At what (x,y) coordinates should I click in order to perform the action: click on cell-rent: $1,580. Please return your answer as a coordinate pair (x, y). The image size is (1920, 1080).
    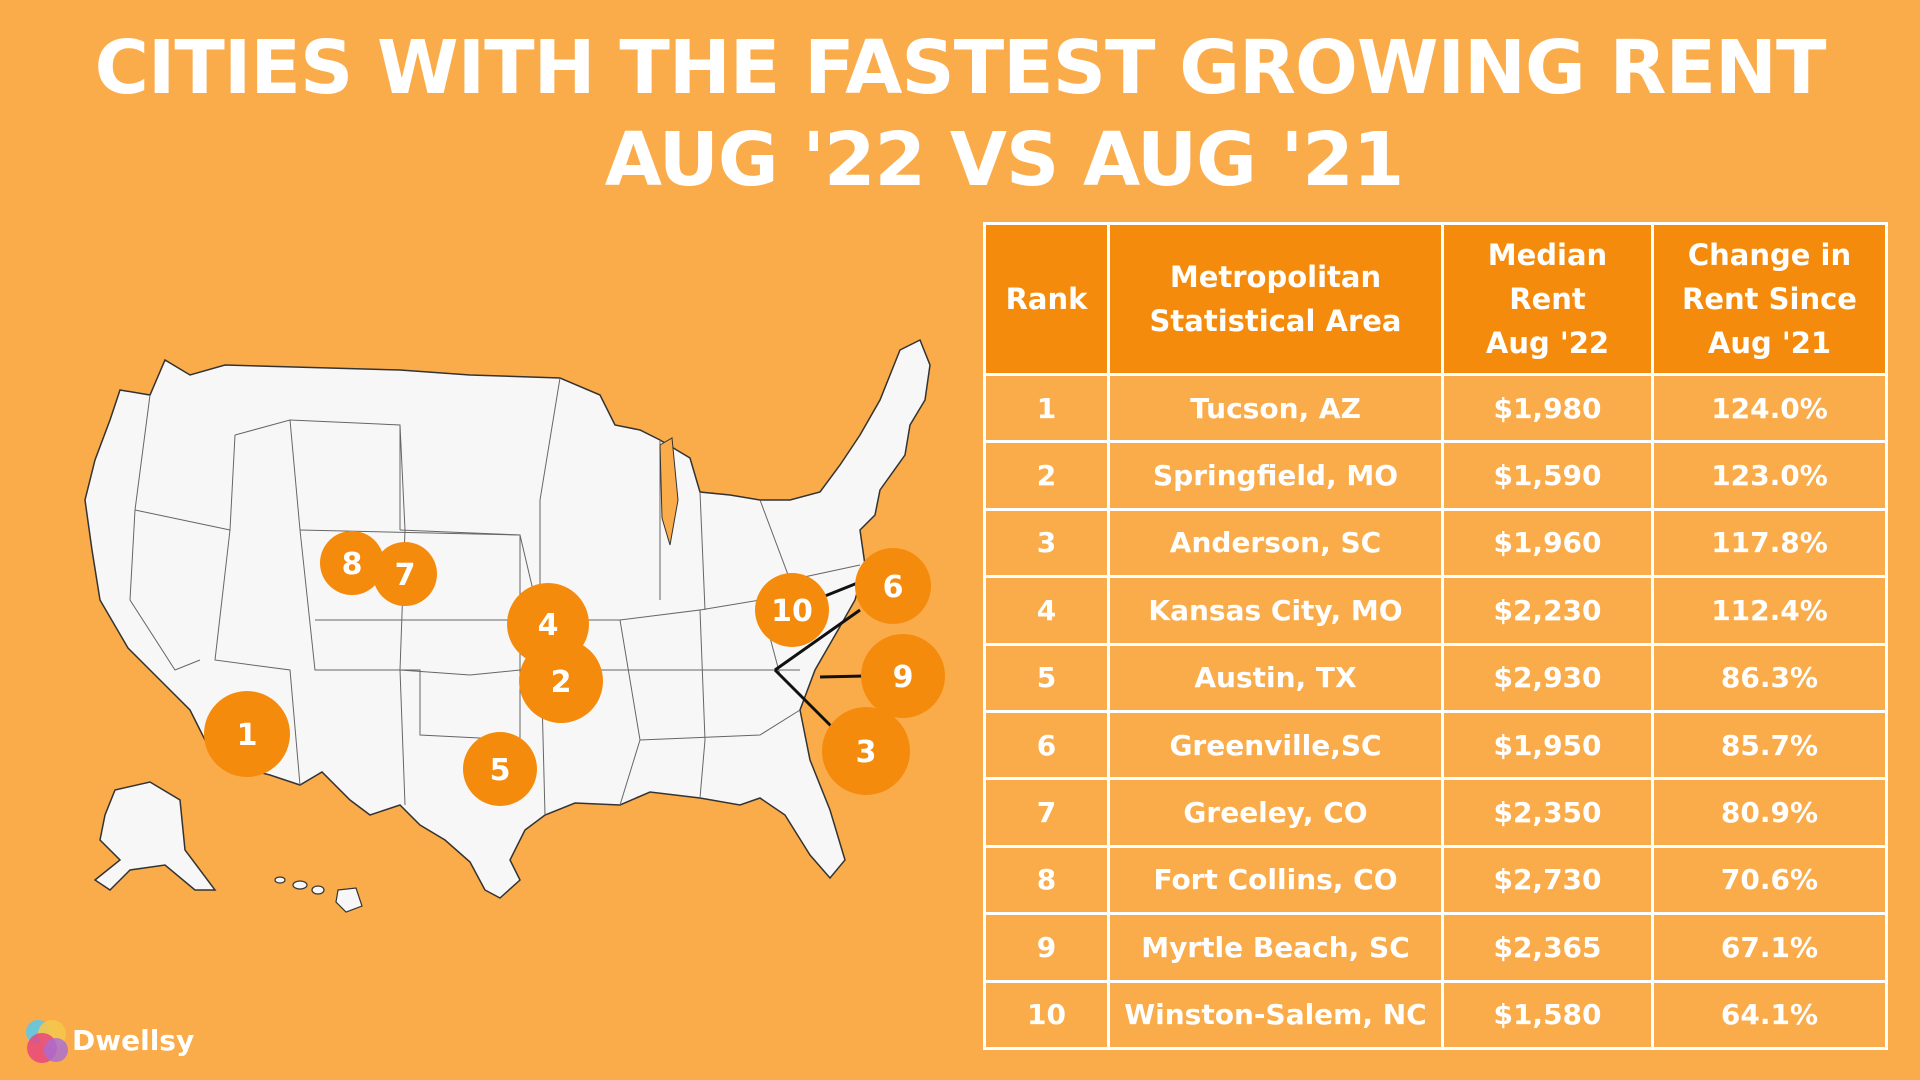
    Looking at the image, I should click on (1547, 1015).